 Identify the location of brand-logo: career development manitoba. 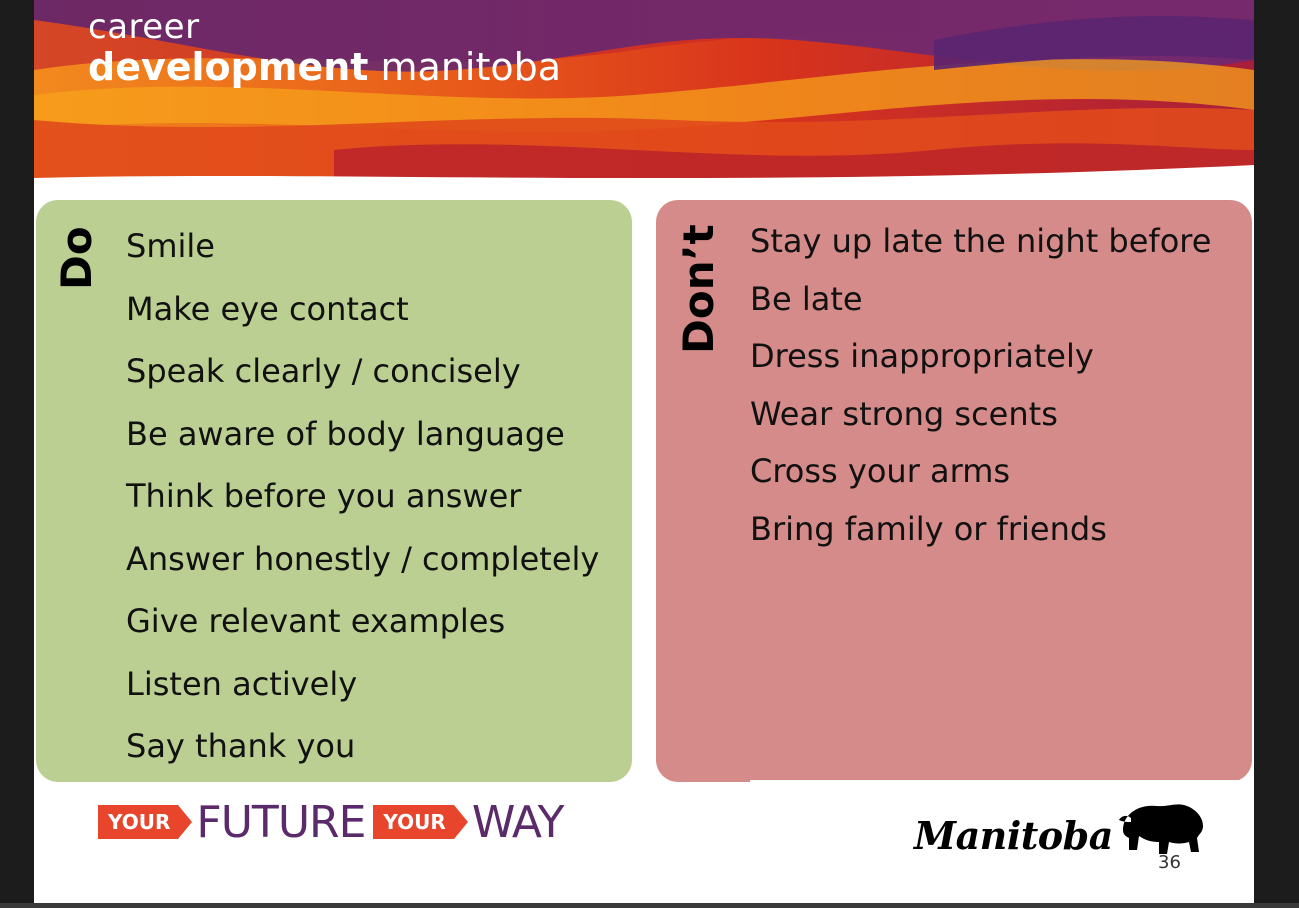
(324, 48).